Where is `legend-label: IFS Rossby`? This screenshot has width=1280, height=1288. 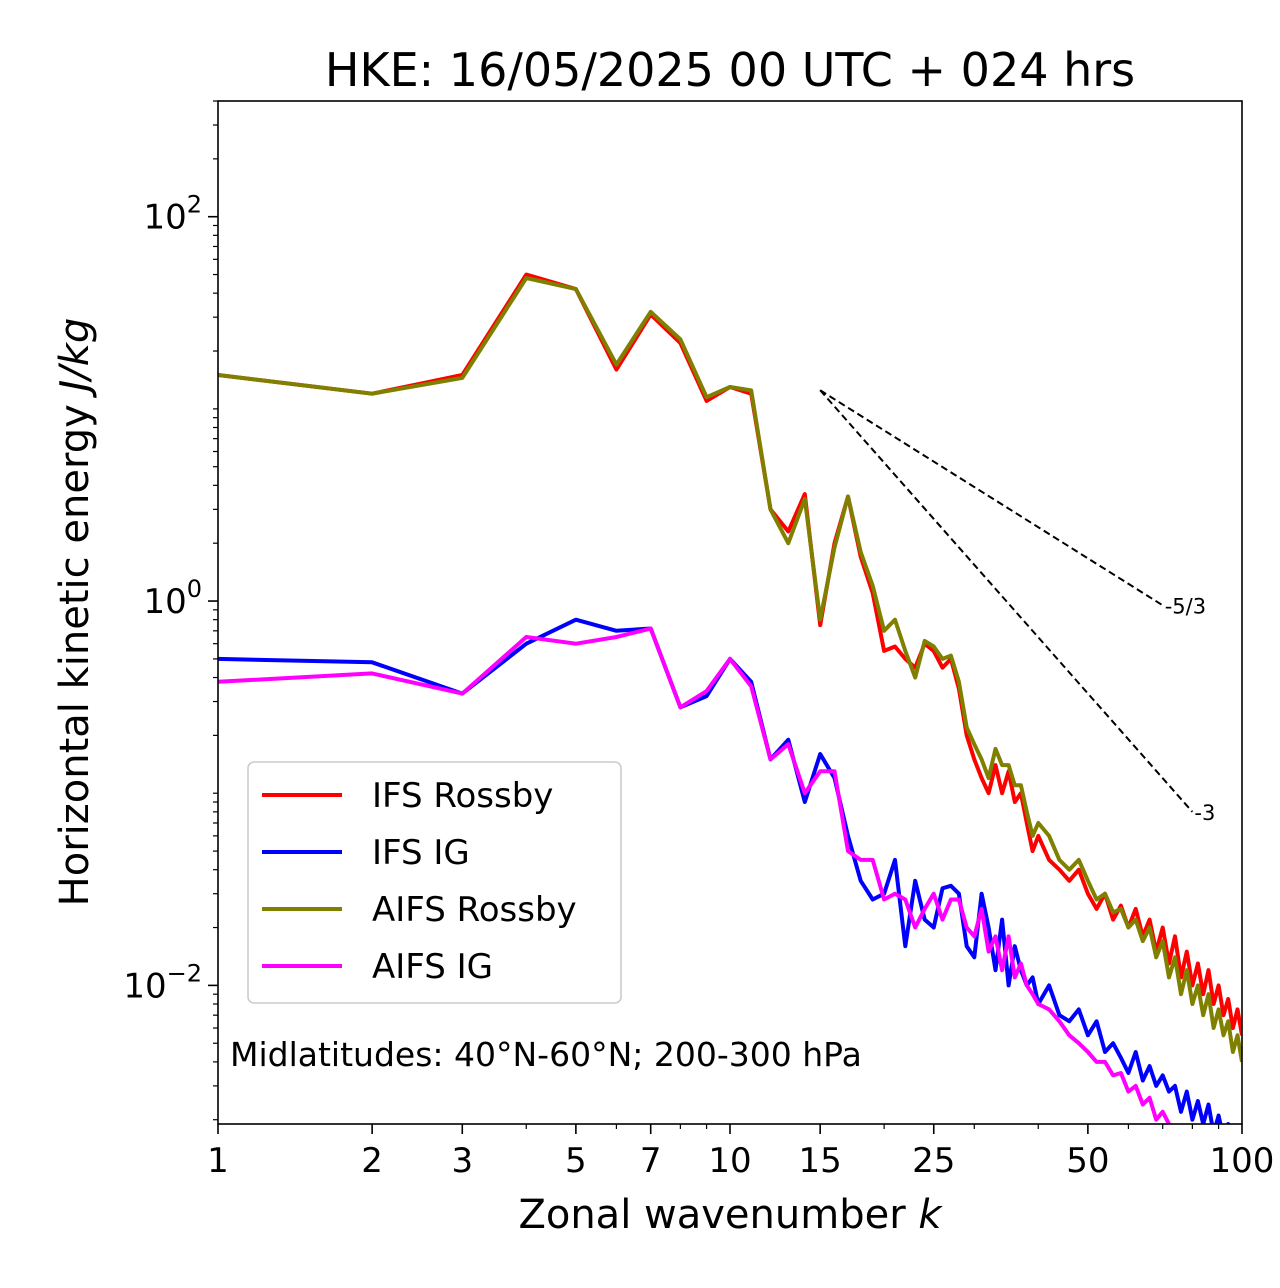
legend-label: IFS Rossby is located at coordinates (462, 796).